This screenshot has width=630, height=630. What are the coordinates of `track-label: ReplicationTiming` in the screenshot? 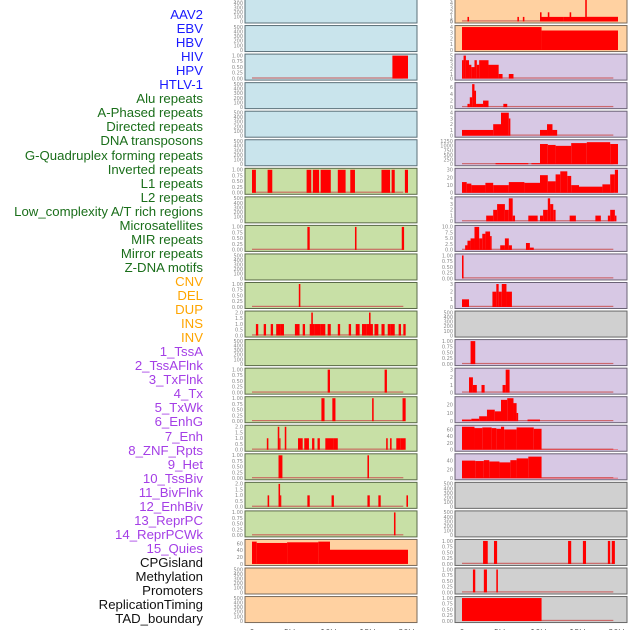 It's located at (150, 605).